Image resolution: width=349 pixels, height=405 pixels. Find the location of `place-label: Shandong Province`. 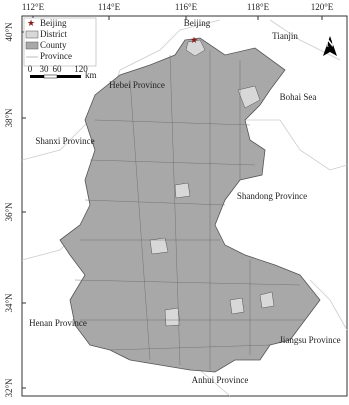

place-label: Shandong Province is located at coordinates (272, 196).